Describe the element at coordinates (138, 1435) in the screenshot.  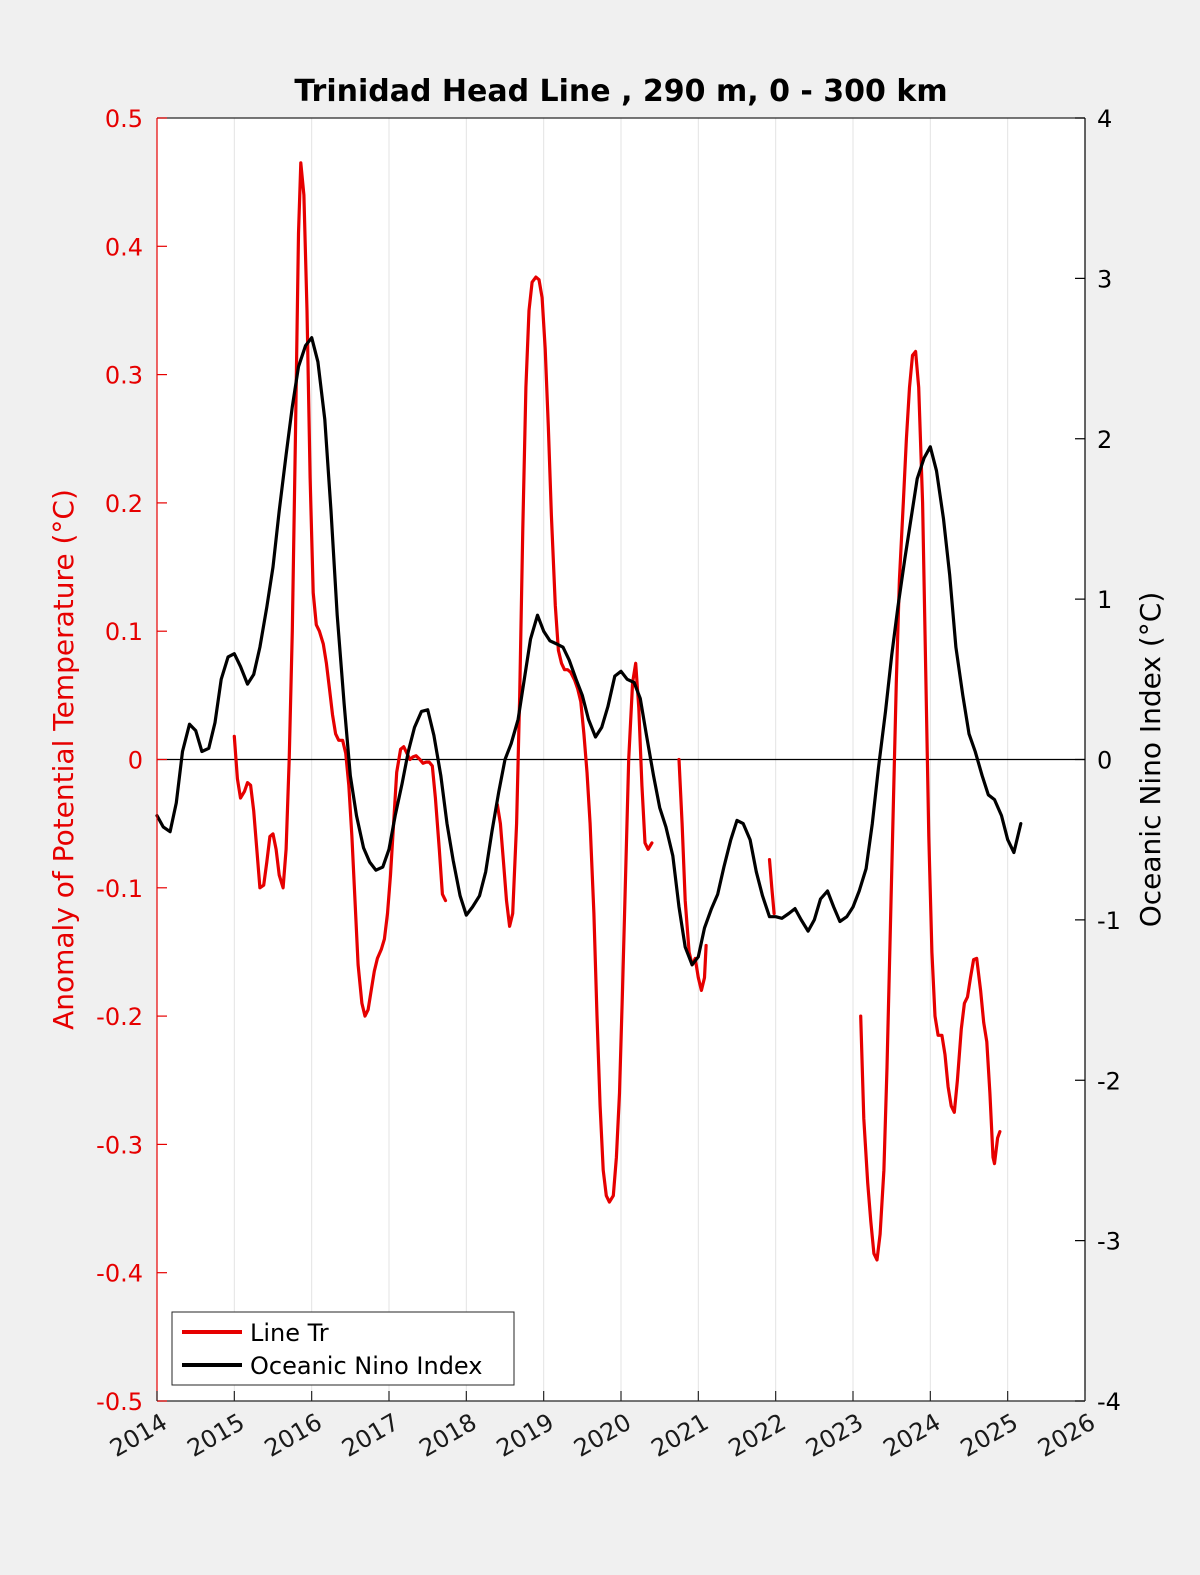
I see `x-tick-label-0: 2014` at that location.